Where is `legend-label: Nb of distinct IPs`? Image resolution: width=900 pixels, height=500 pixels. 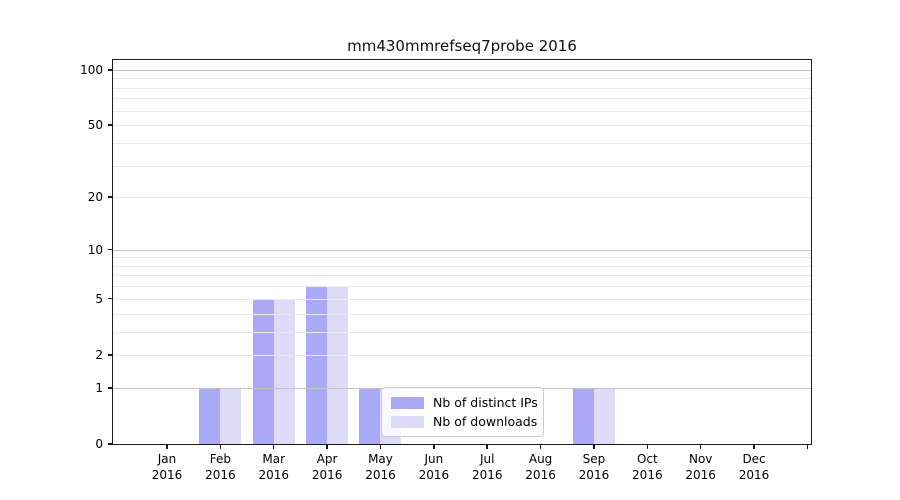 legend-label: Nb of distinct IPs is located at coordinates (485, 402).